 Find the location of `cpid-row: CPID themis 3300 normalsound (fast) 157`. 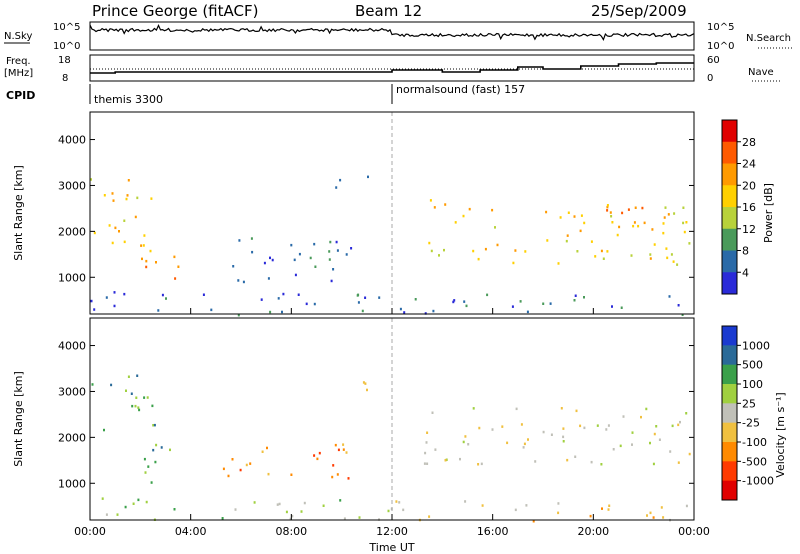

cpid-row: CPID themis 3300 normalsound (fast) 157 is located at coordinates (265, 94).